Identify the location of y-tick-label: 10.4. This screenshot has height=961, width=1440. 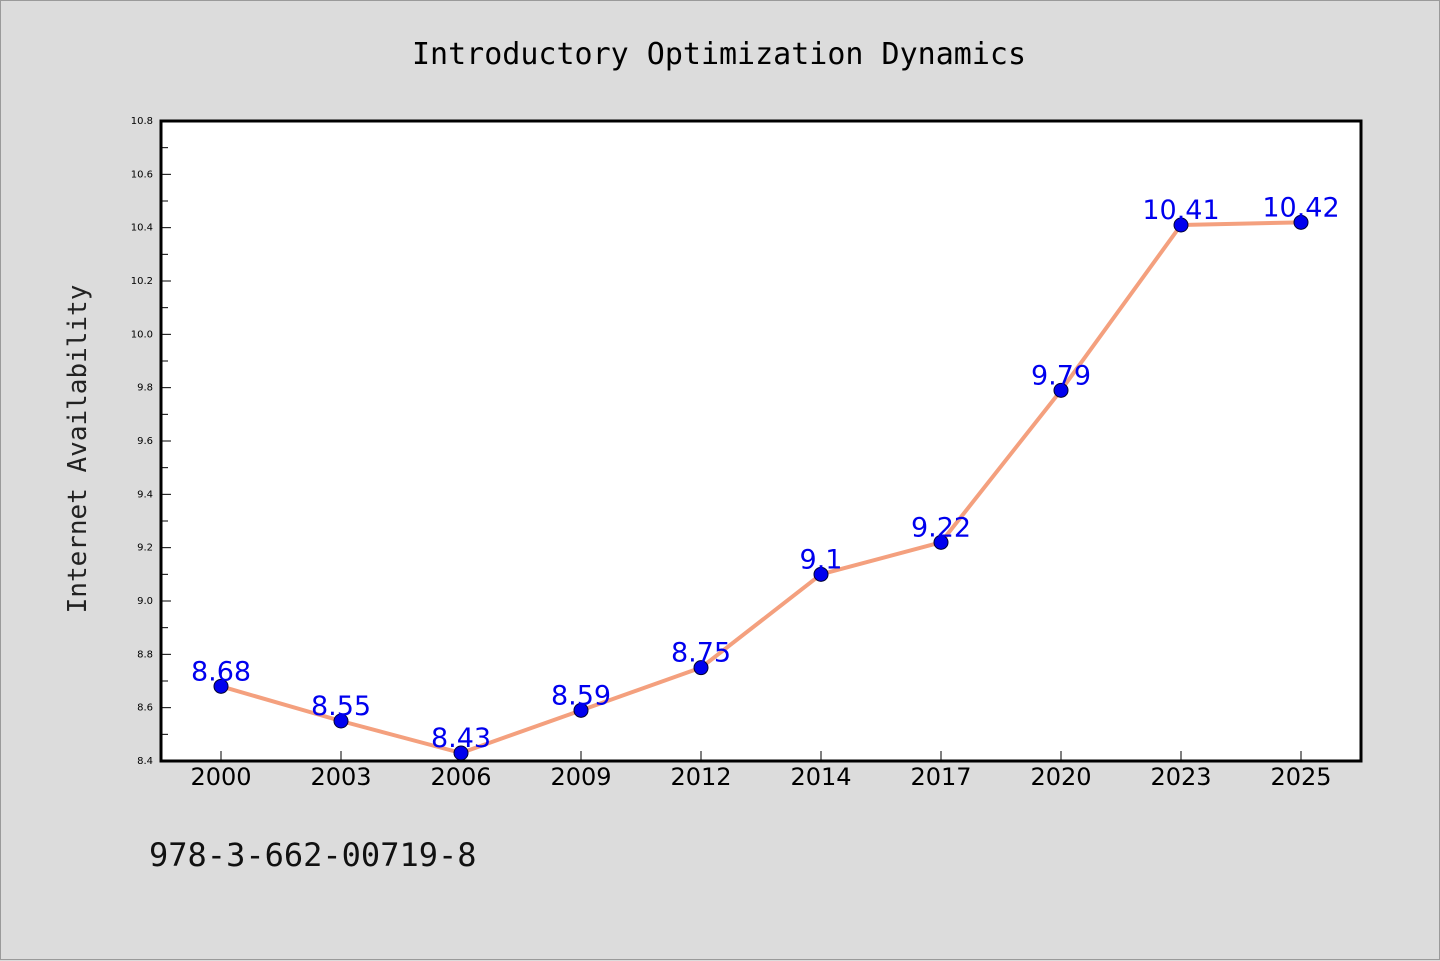
(142, 228).